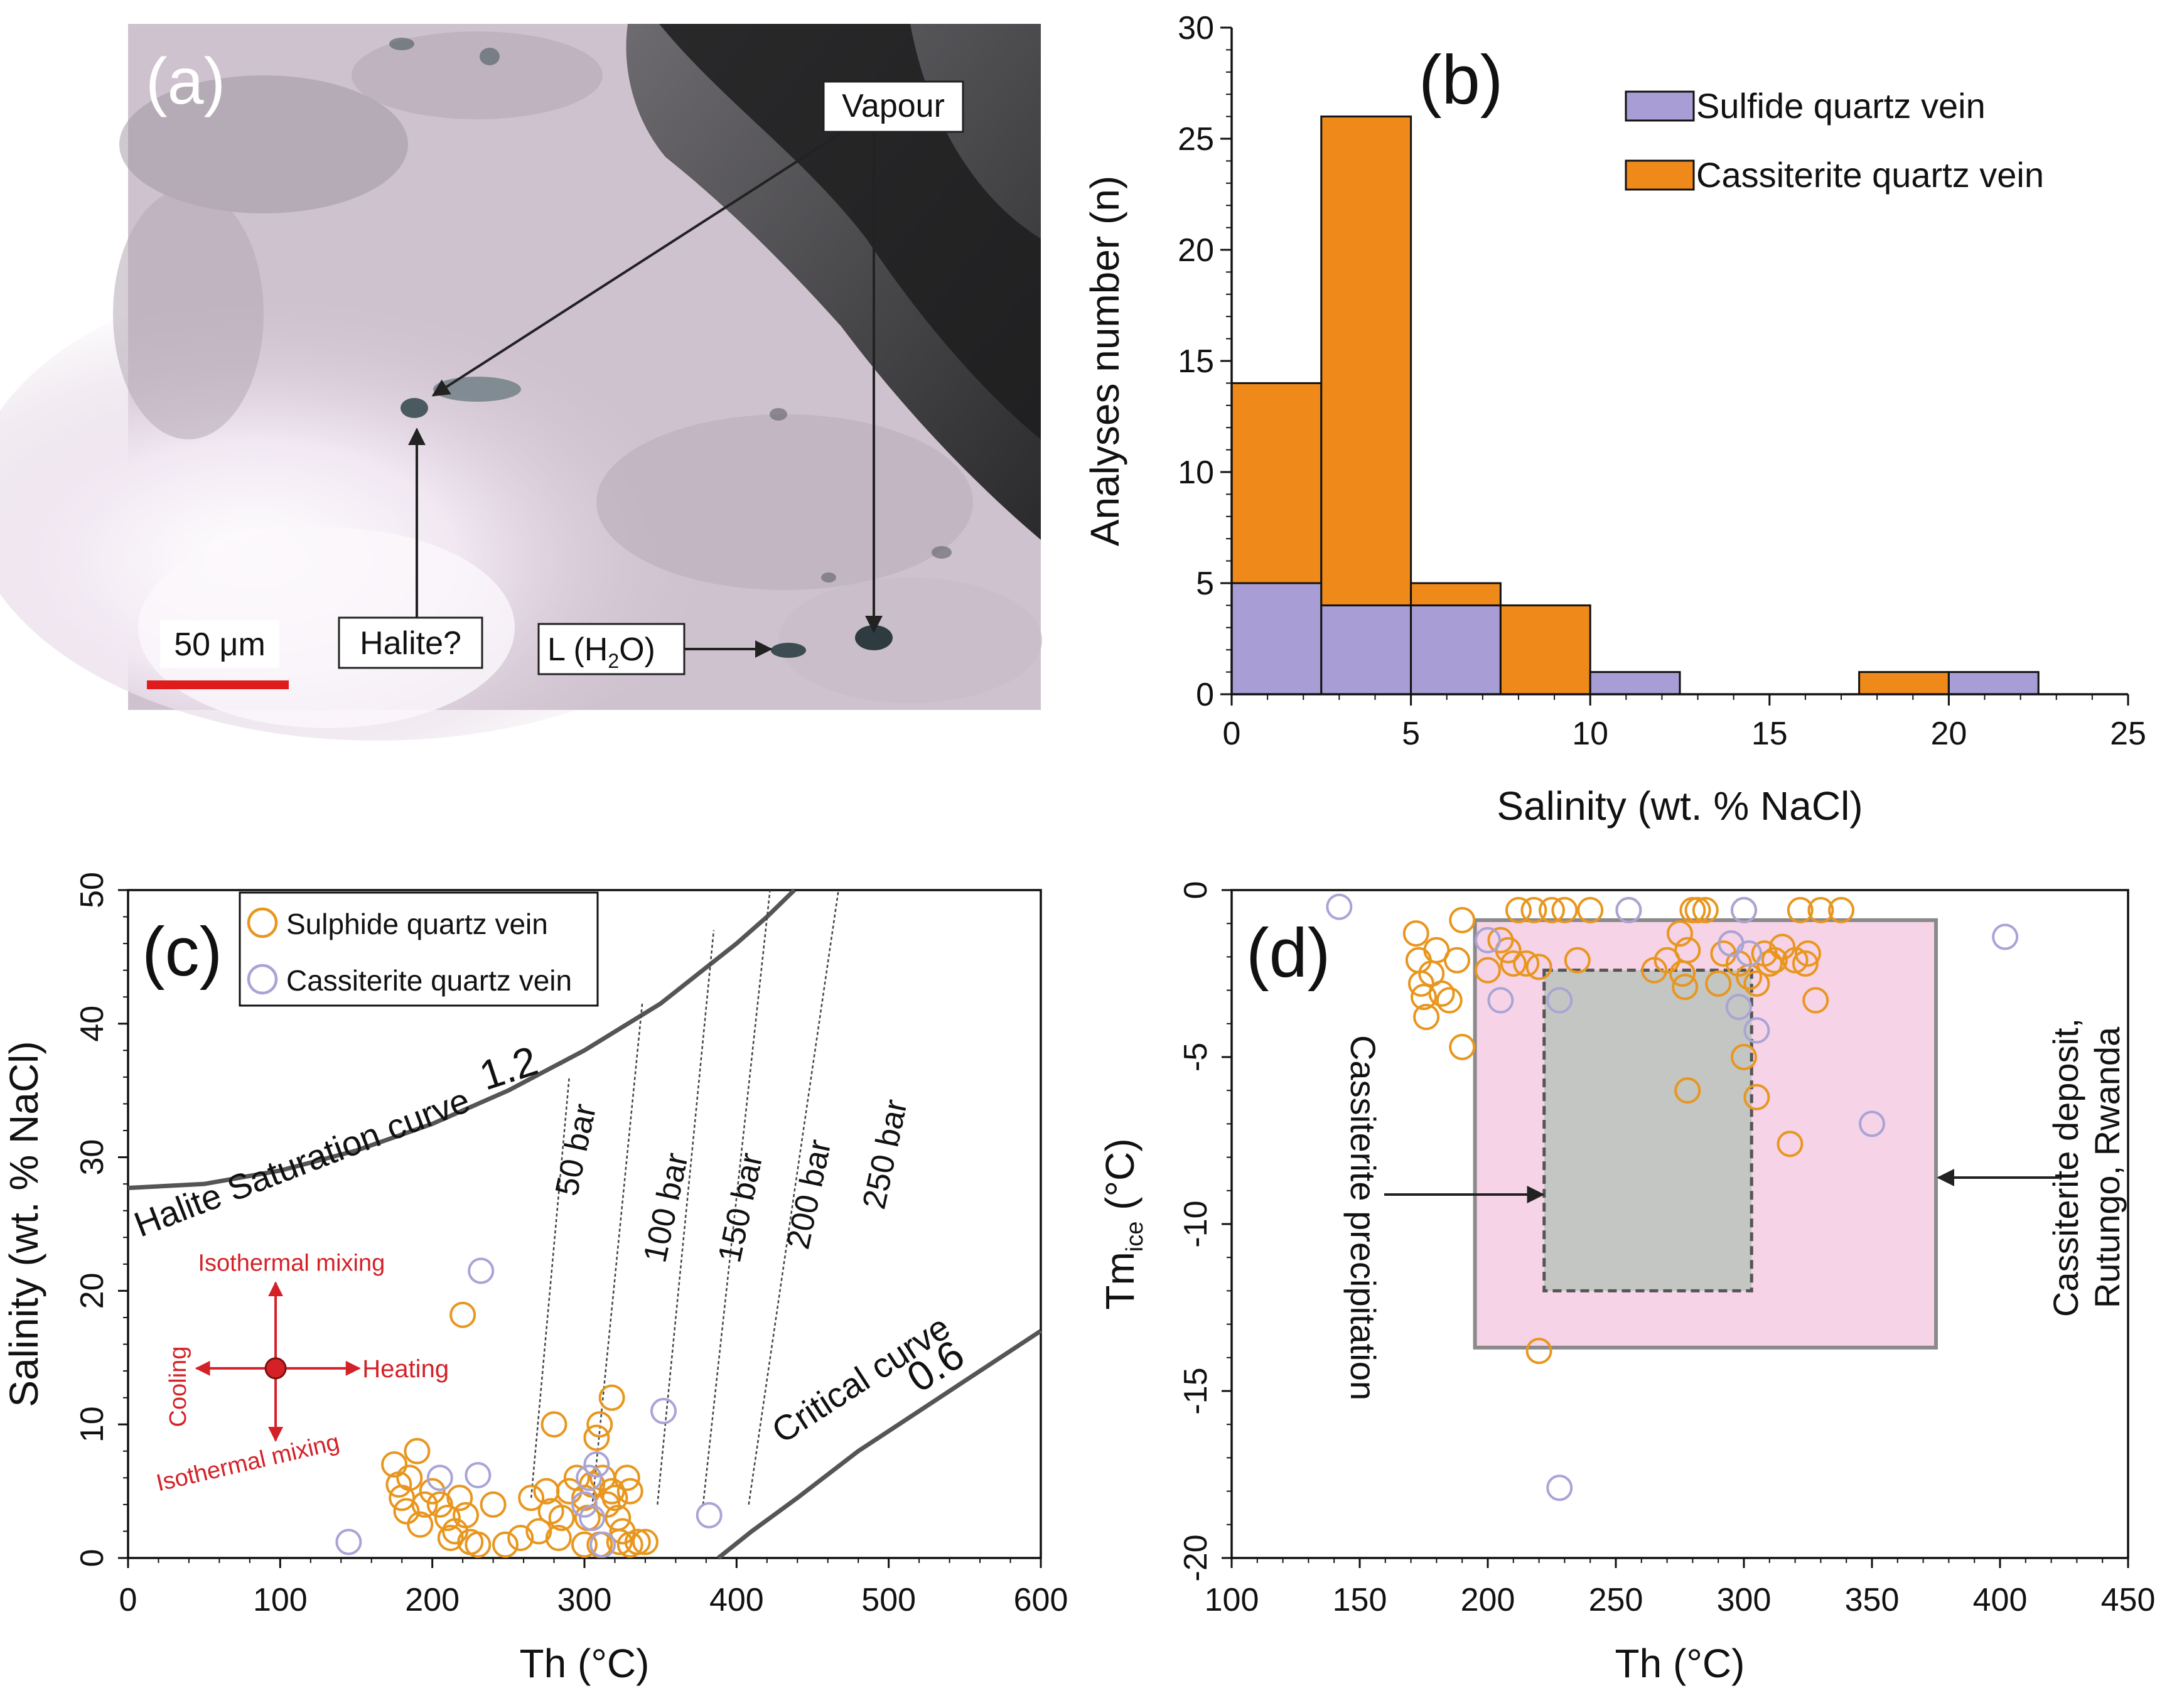  What do you see at coordinates (585, 1663) in the screenshot?
I see `x-axis-title: Th (°C)` at bounding box center [585, 1663].